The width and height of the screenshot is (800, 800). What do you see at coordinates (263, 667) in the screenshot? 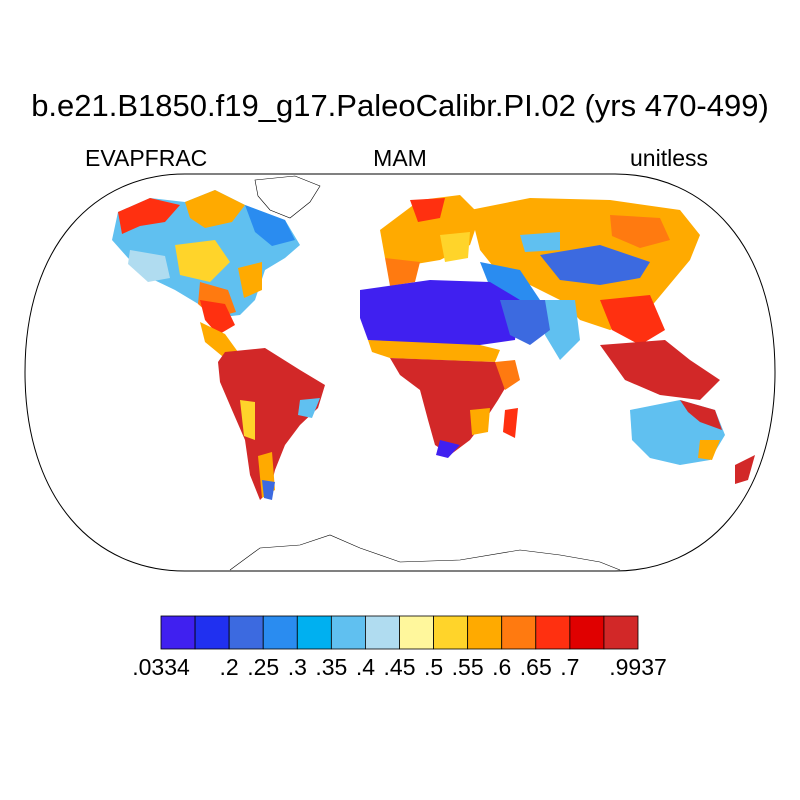
I see `colorbar-tick-label: .25` at bounding box center [263, 667].